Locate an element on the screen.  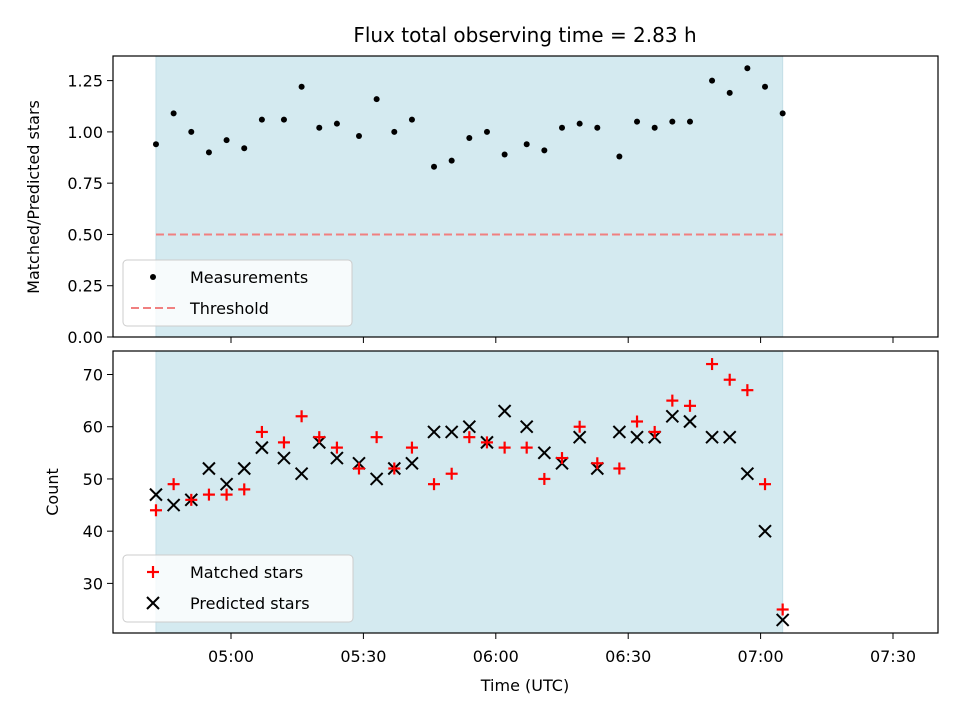
legend-predicted-label: Predicted stars is located at coordinates (250, 603).